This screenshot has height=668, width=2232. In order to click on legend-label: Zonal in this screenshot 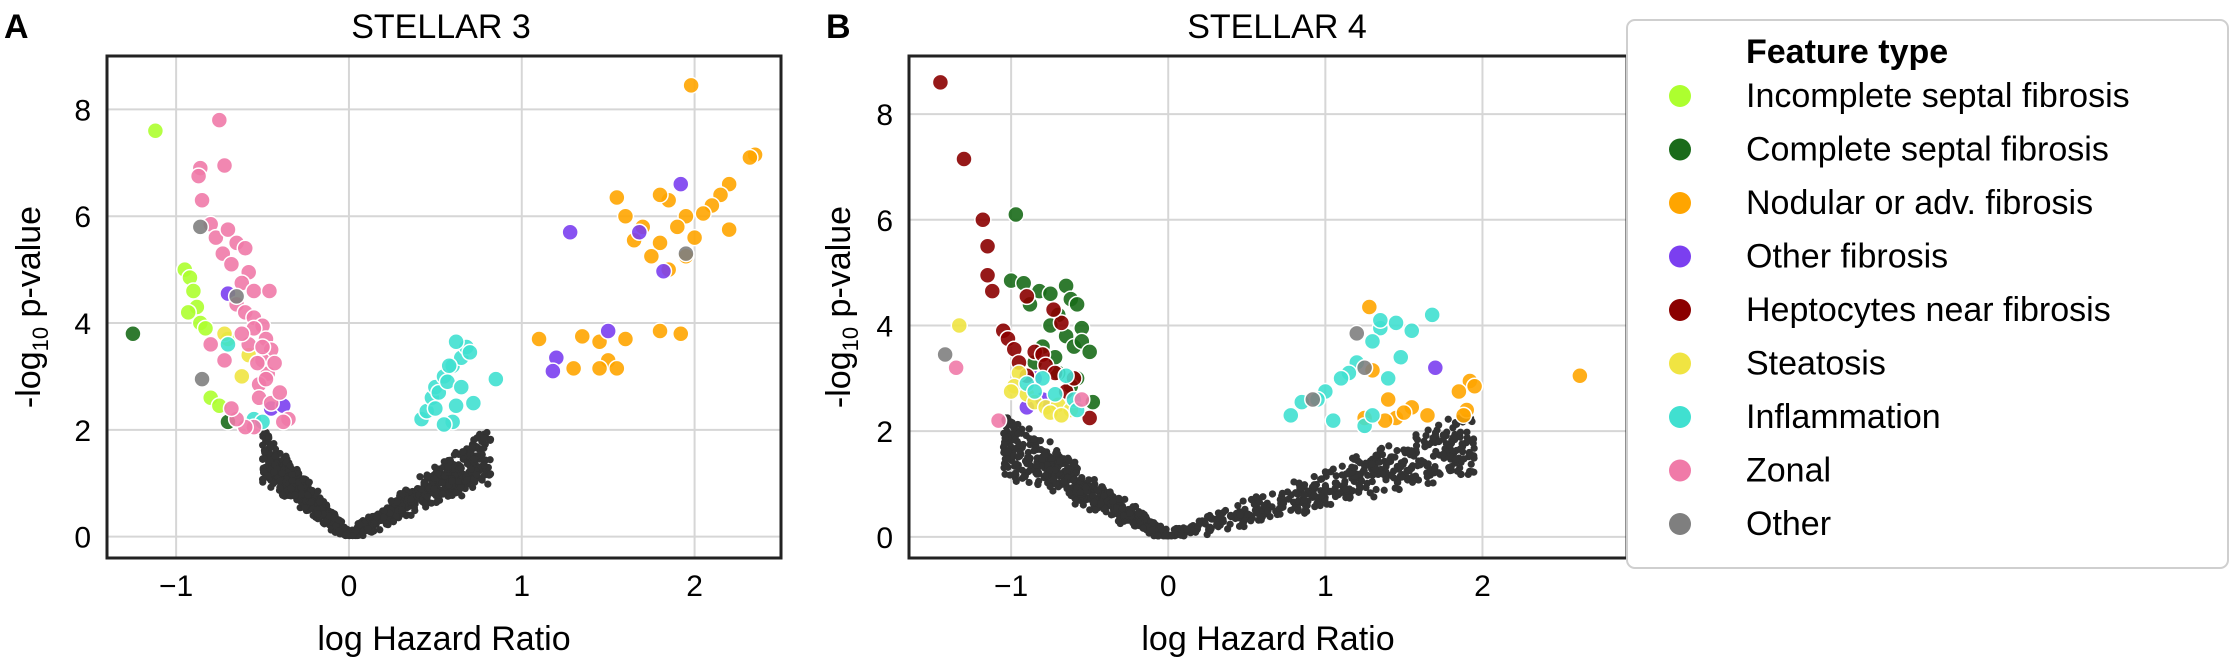, I will do `click(1788, 471)`.